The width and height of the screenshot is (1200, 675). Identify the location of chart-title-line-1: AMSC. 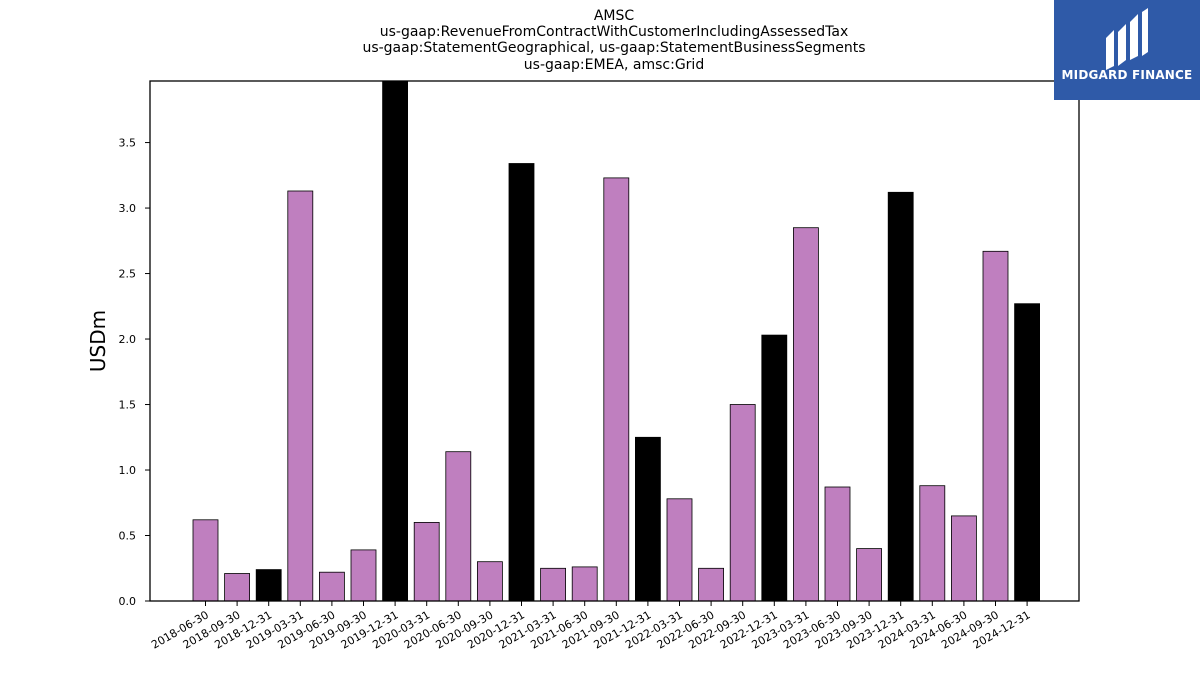
(614, 16).